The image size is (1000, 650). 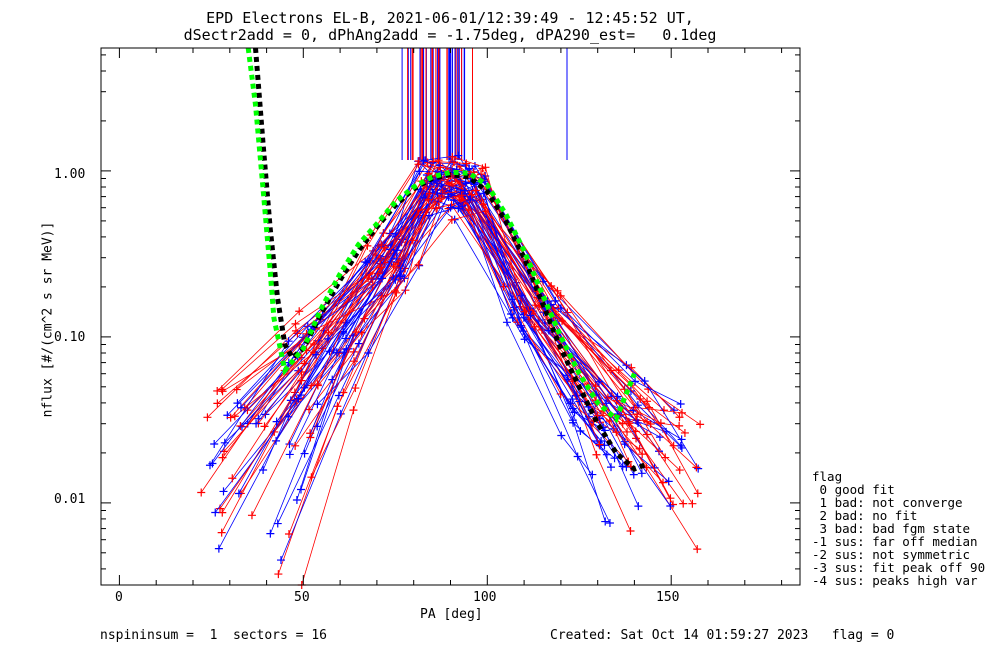 I want to click on legend-item: -3 sus: fit peak off 90, so click(x=899, y=567).